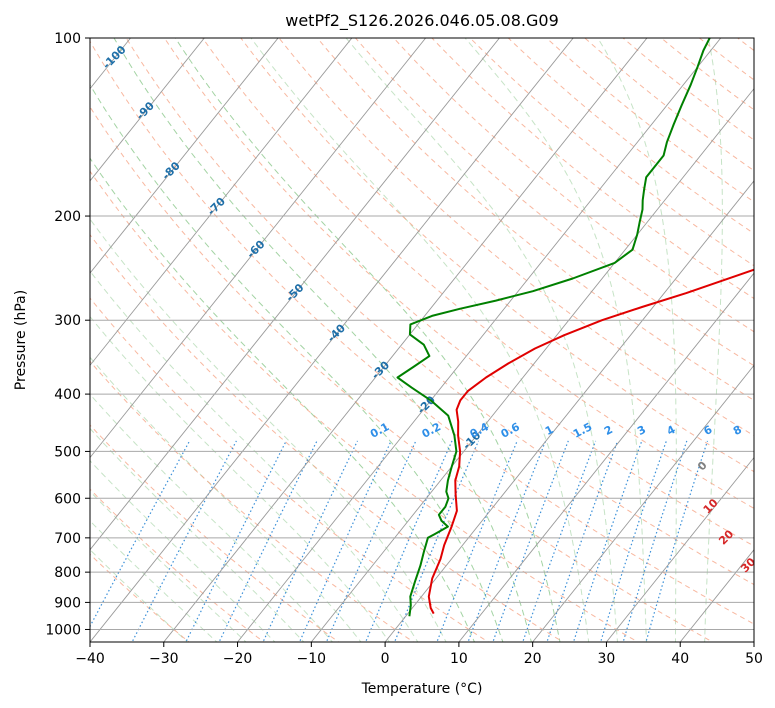 This screenshot has height=708, width=775. Describe the element at coordinates (312, 659) in the screenshot. I see `x-tick-label: −10` at that location.